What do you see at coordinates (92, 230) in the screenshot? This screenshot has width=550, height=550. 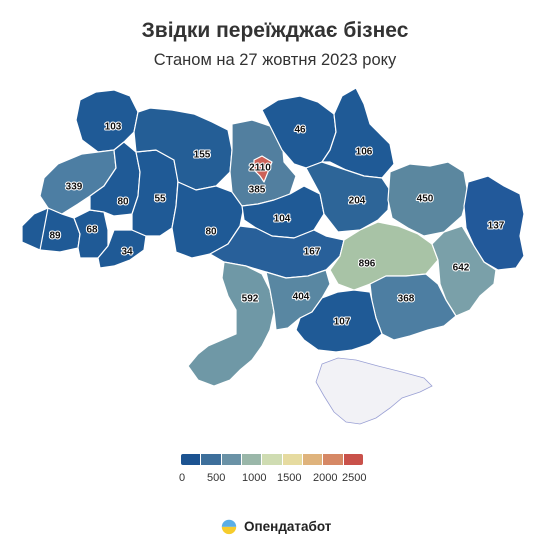 I see `region-value-label: 68` at bounding box center [92, 230].